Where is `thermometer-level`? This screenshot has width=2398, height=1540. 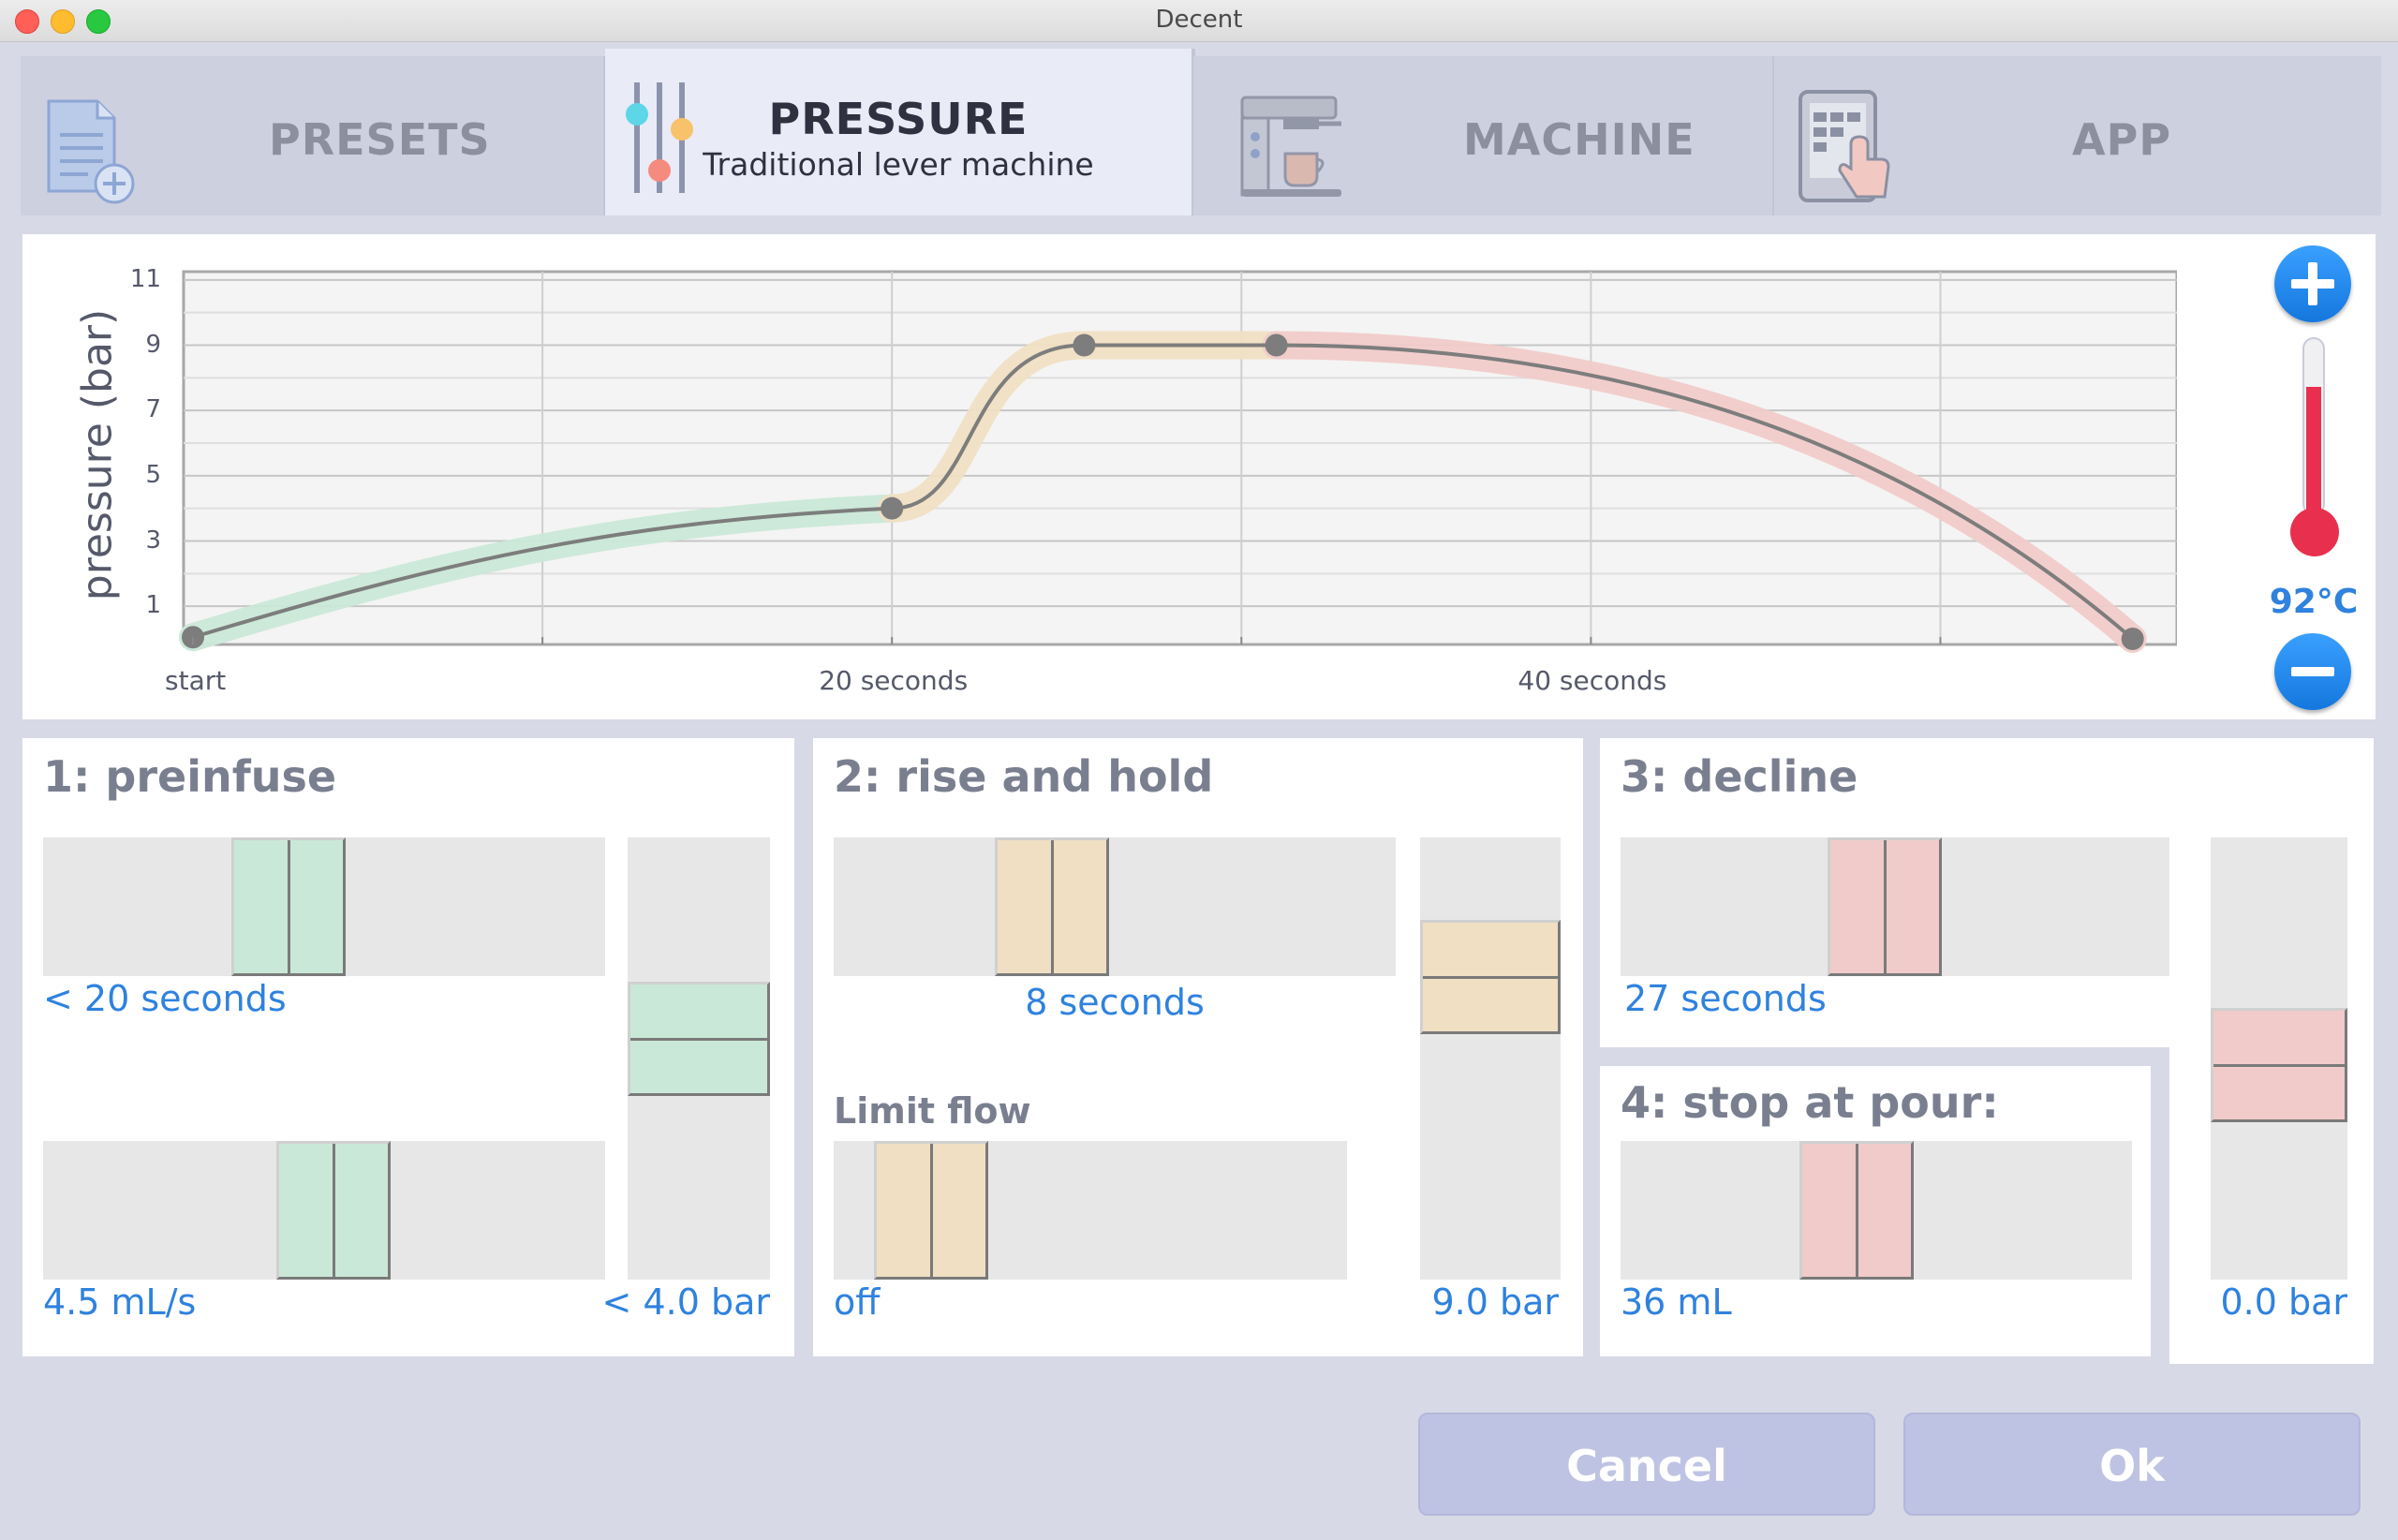
thermometer-level is located at coordinates (2313, 456).